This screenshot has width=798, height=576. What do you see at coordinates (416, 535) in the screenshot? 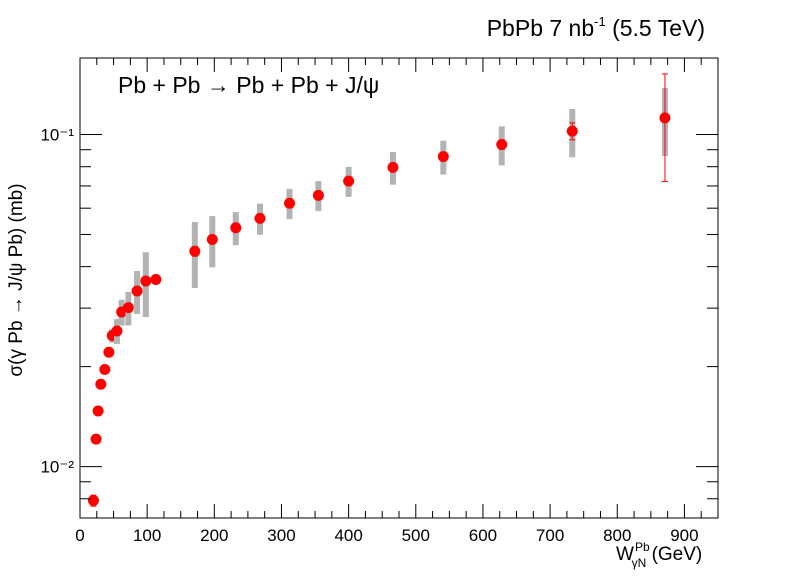
I see `x-tick-label: 500` at bounding box center [416, 535].